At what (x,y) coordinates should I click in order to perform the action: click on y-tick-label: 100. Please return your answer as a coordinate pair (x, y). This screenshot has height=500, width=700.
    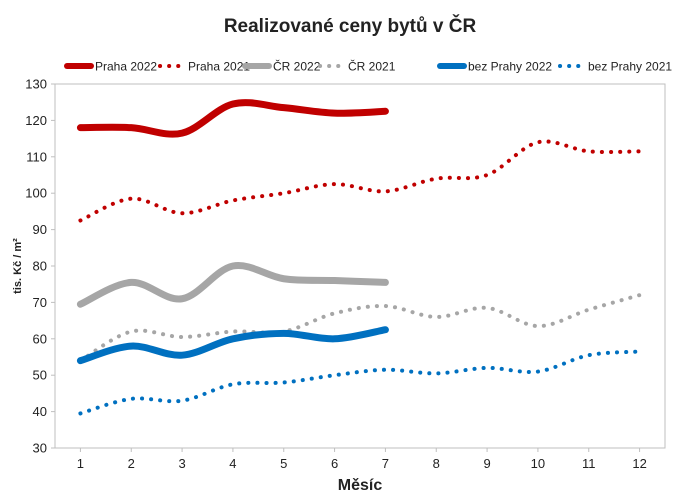
    Looking at the image, I should click on (36, 193).